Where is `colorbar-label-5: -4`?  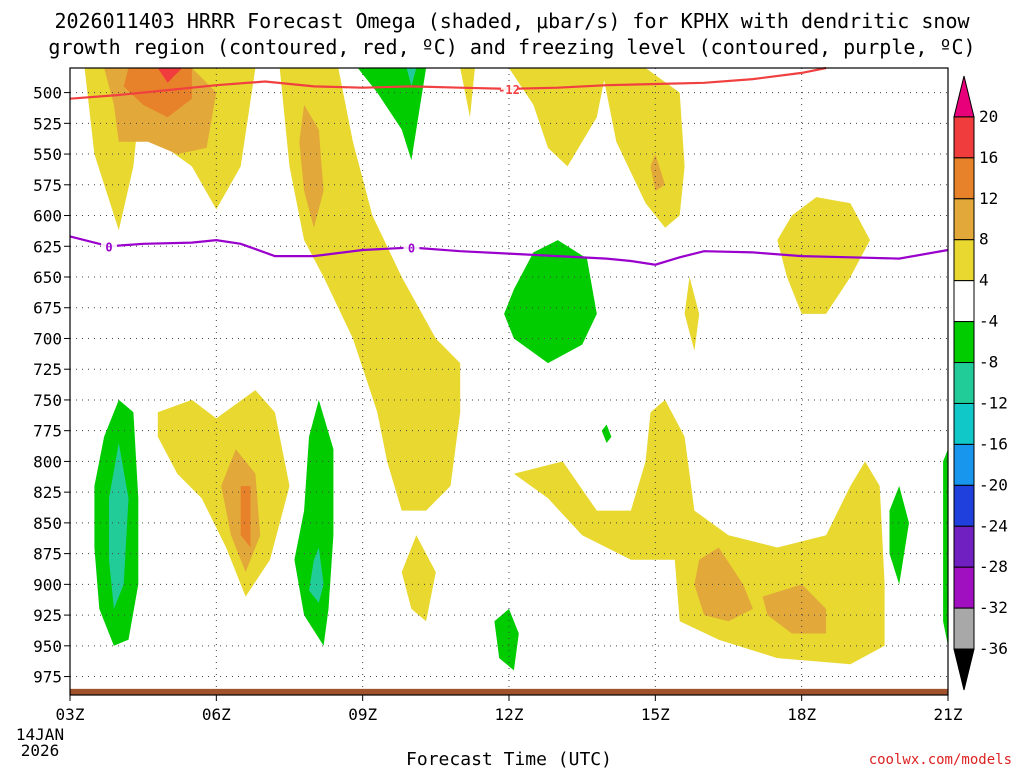
colorbar-label-5: -4 is located at coordinates (988, 321).